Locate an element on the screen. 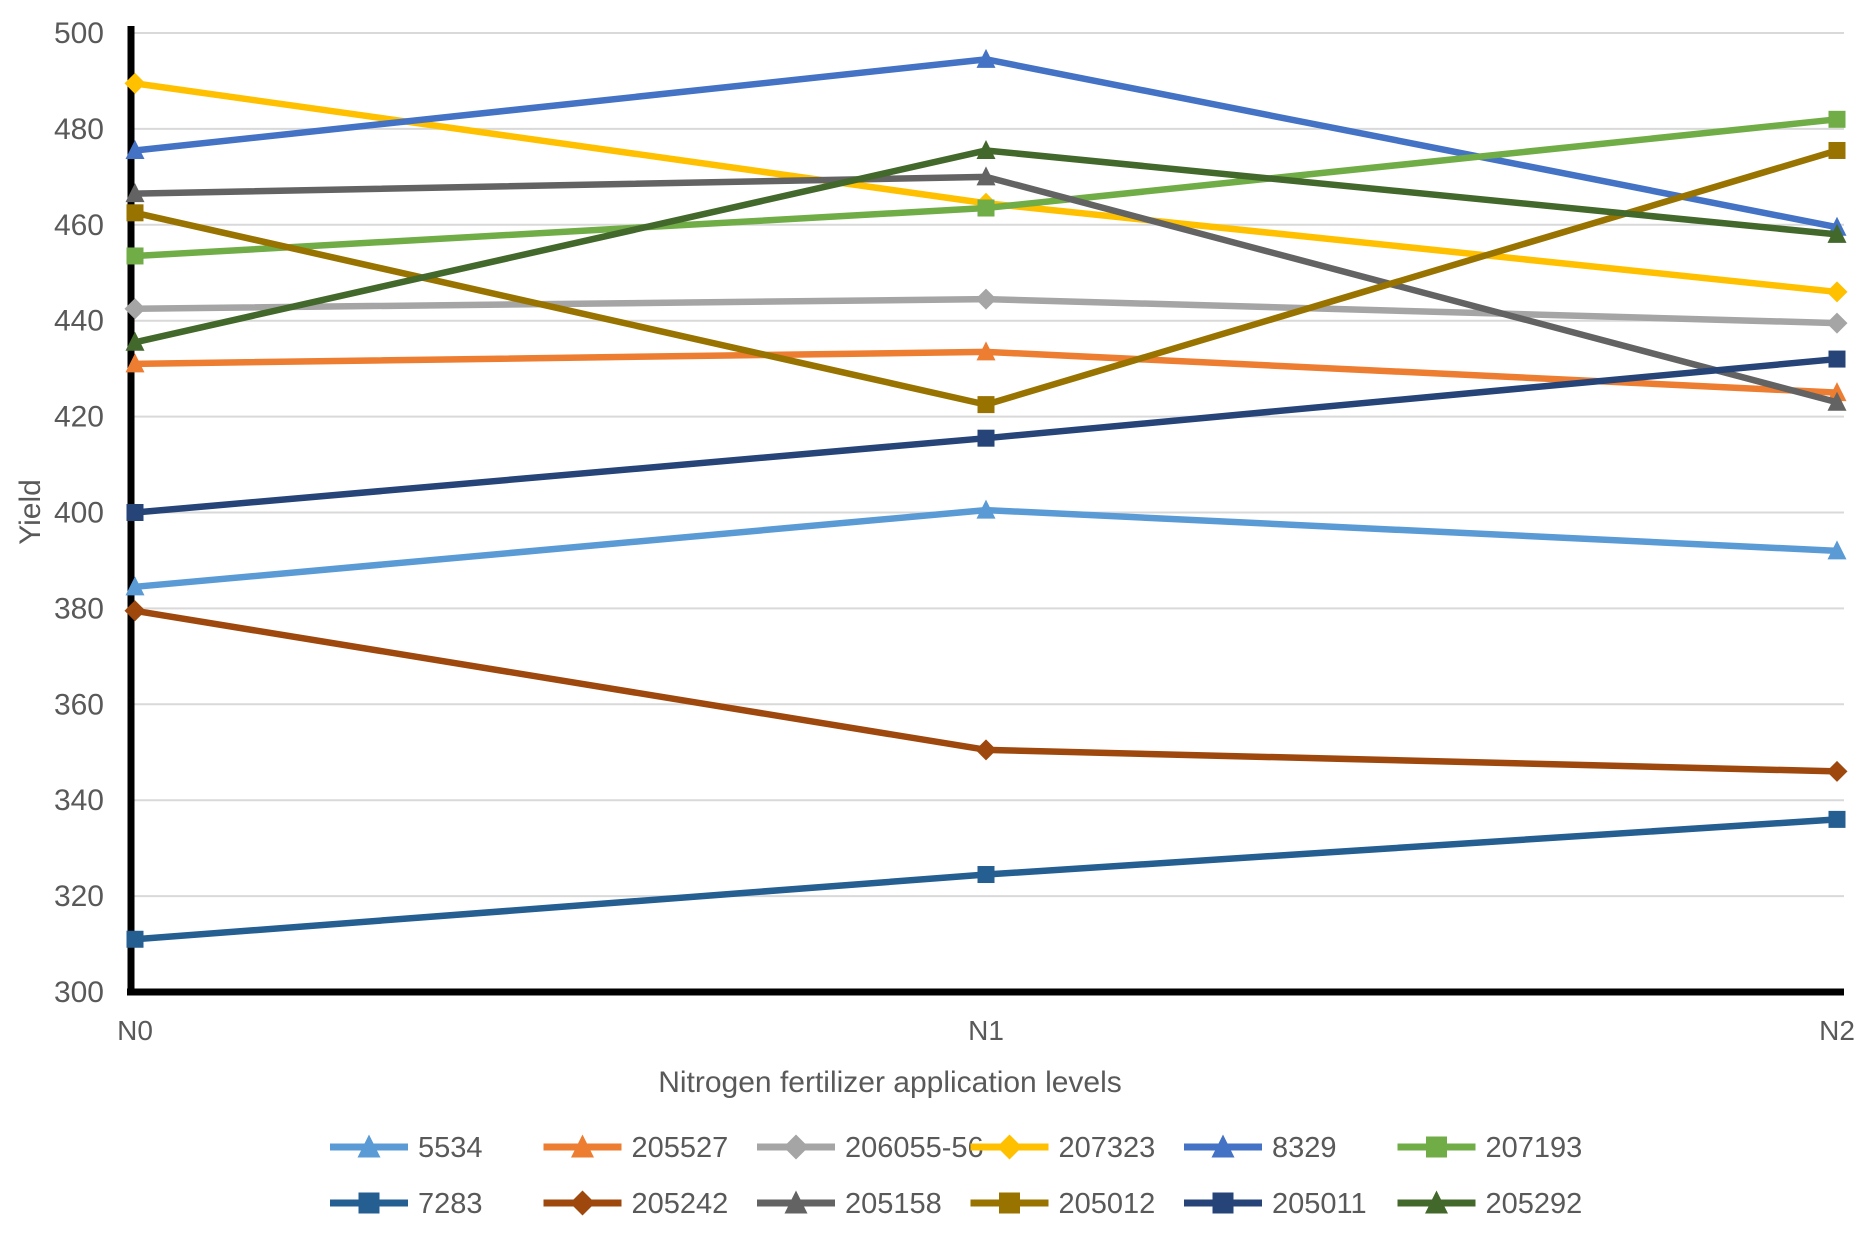  legend-label: 5534 is located at coordinates (450, 1148).